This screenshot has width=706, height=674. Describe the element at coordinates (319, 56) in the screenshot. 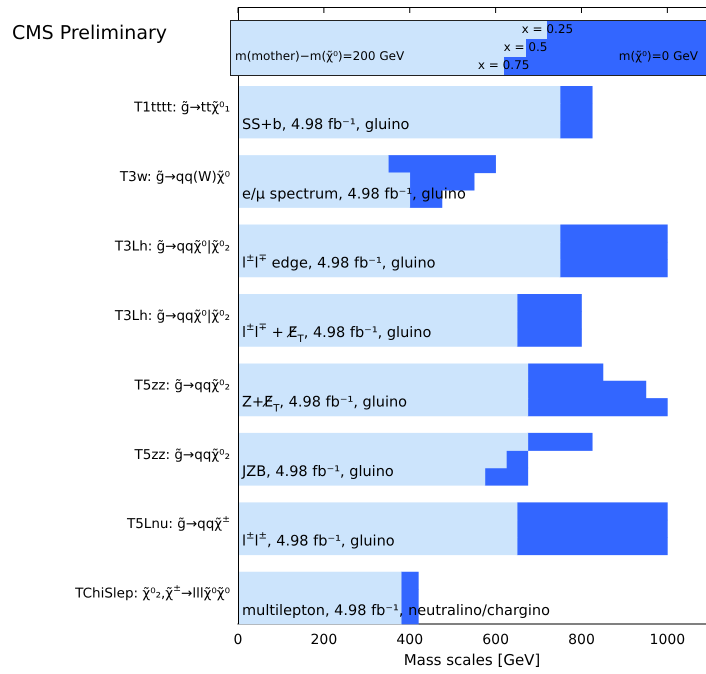

I see `series-label: m(mother)−m(χ̃⁰)=200 GeV` at that location.